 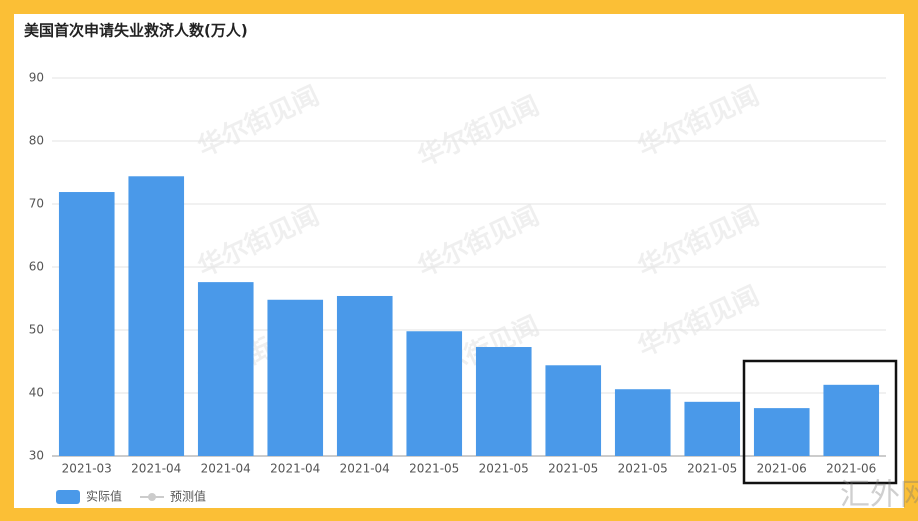 I want to click on corner-mark: 汇外网, so click(x=879, y=495).